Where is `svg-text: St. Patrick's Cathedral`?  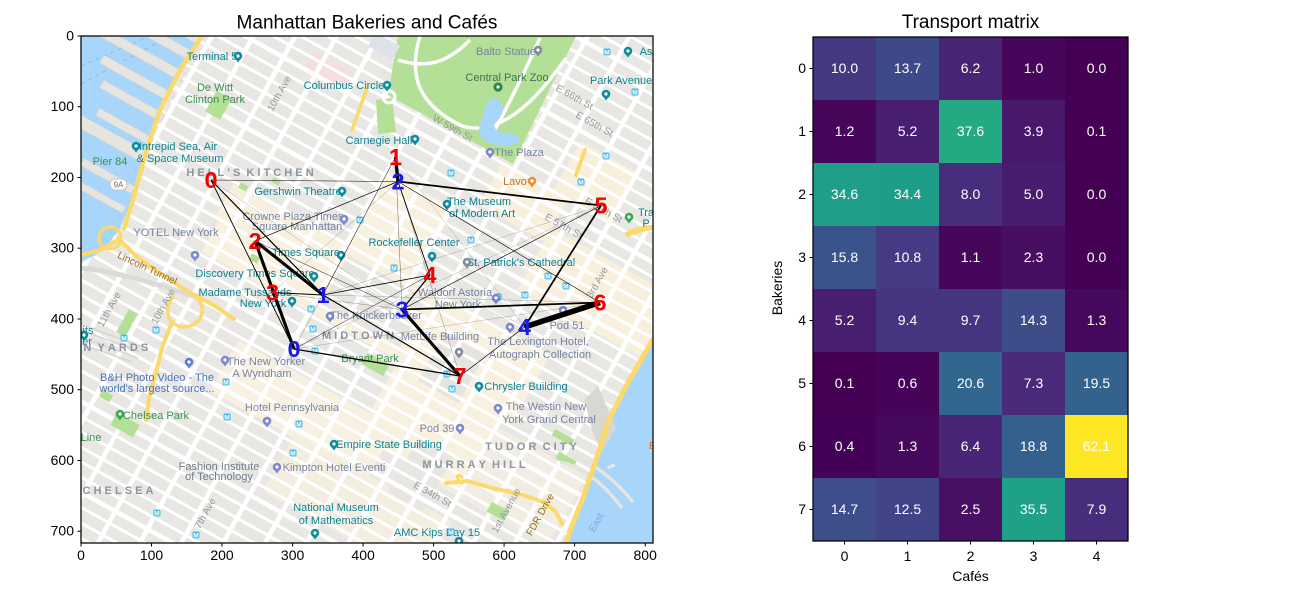 svg-text: St. Patrick's Cathedral is located at coordinates (521, 263).